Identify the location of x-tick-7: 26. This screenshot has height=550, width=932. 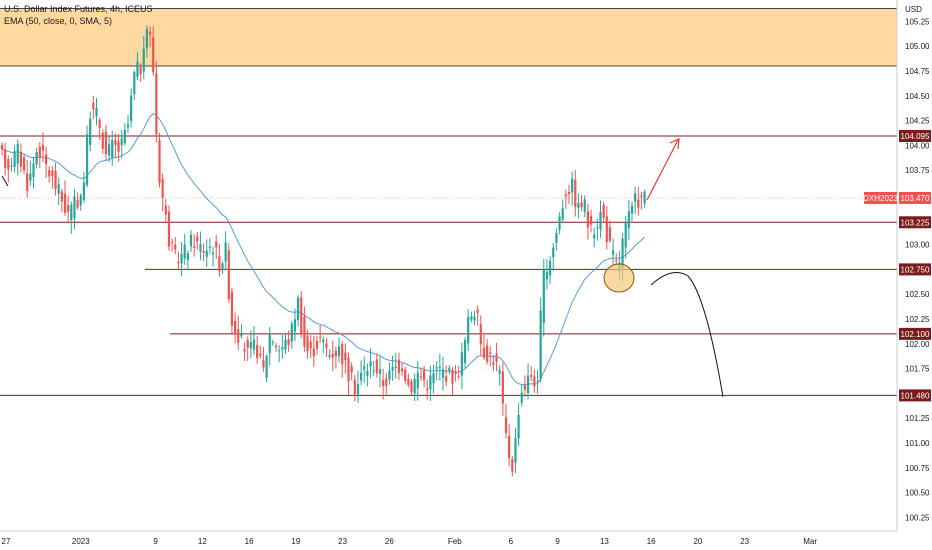
(389, 541).